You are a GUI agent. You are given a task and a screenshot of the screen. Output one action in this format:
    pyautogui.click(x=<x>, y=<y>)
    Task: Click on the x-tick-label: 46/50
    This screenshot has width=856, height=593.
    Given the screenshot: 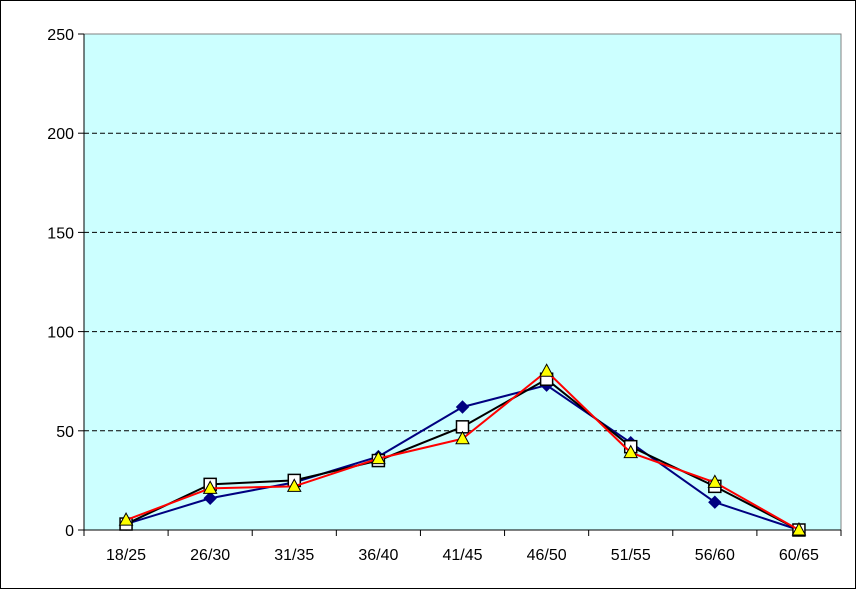 What is the action you would take?
    pyautogui.click(x=547, y=555)
    